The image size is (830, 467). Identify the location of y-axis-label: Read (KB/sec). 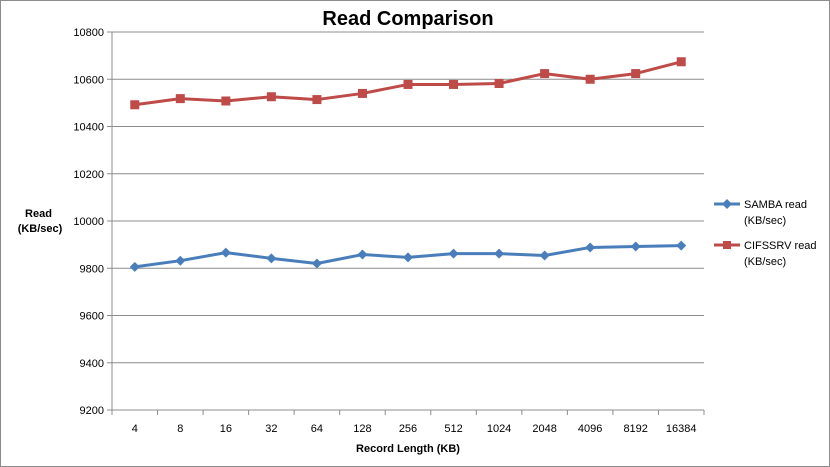
(40, 221).